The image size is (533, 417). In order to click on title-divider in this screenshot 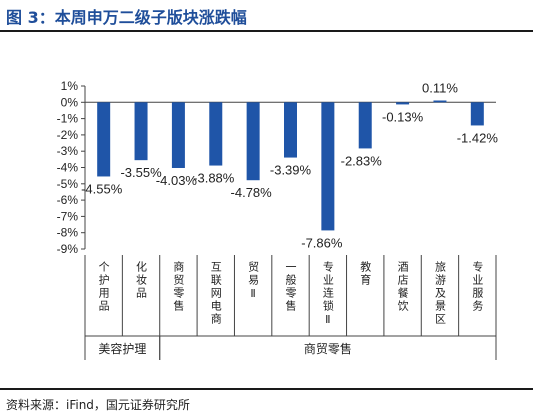, I will do `click(266, 31)`.